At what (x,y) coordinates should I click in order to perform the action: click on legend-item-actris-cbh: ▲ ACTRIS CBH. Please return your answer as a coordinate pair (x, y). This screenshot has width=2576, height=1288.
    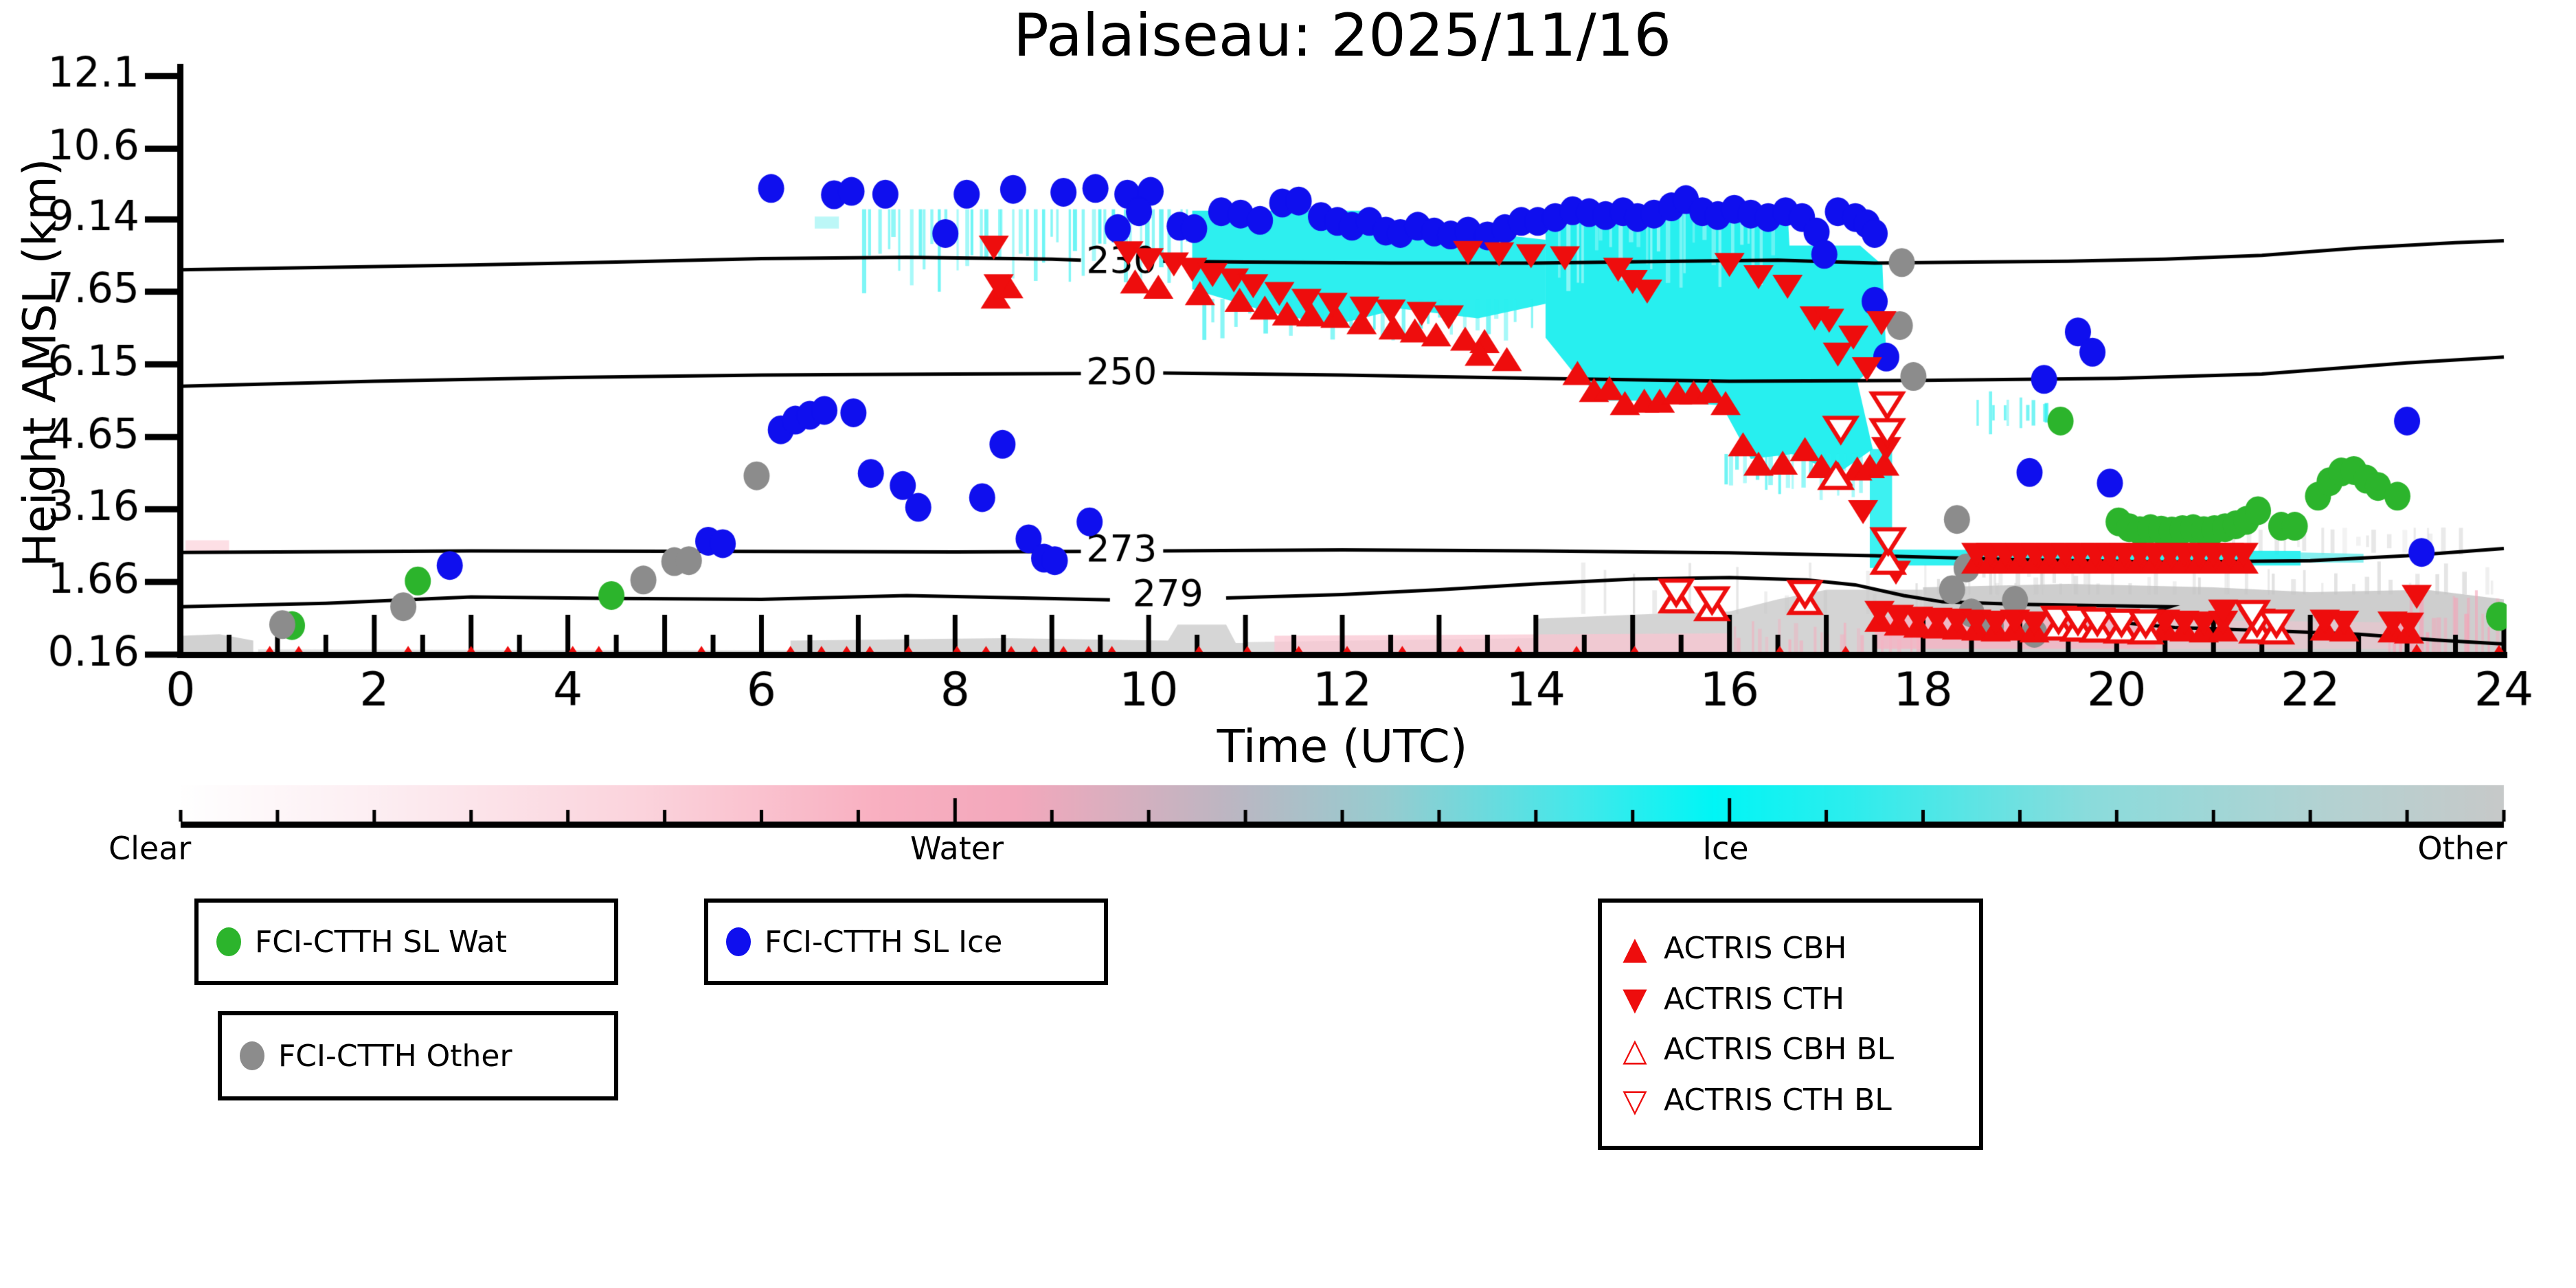
    Looking at the image, I should click on (1794, 948).